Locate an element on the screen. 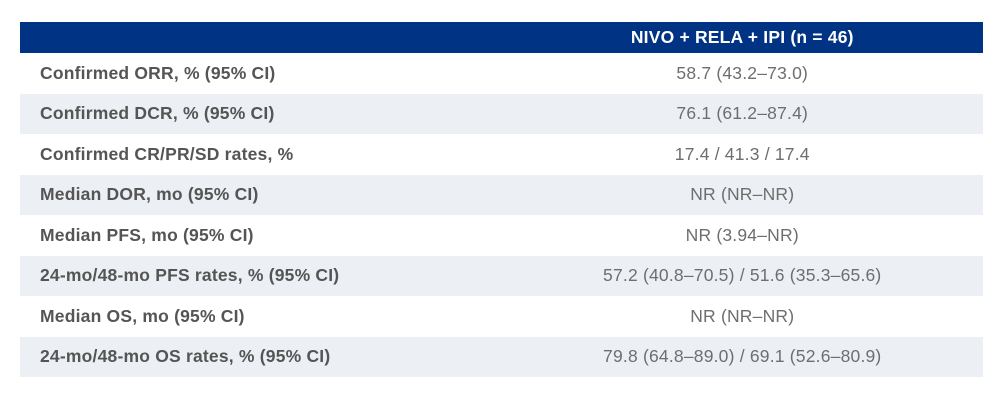 The height and width of the screenshot is (400, 1000). row-value: 79.8 (64.8–89.0) / 69.1 (52.6–80.9) is located at coordinates (742, 356).